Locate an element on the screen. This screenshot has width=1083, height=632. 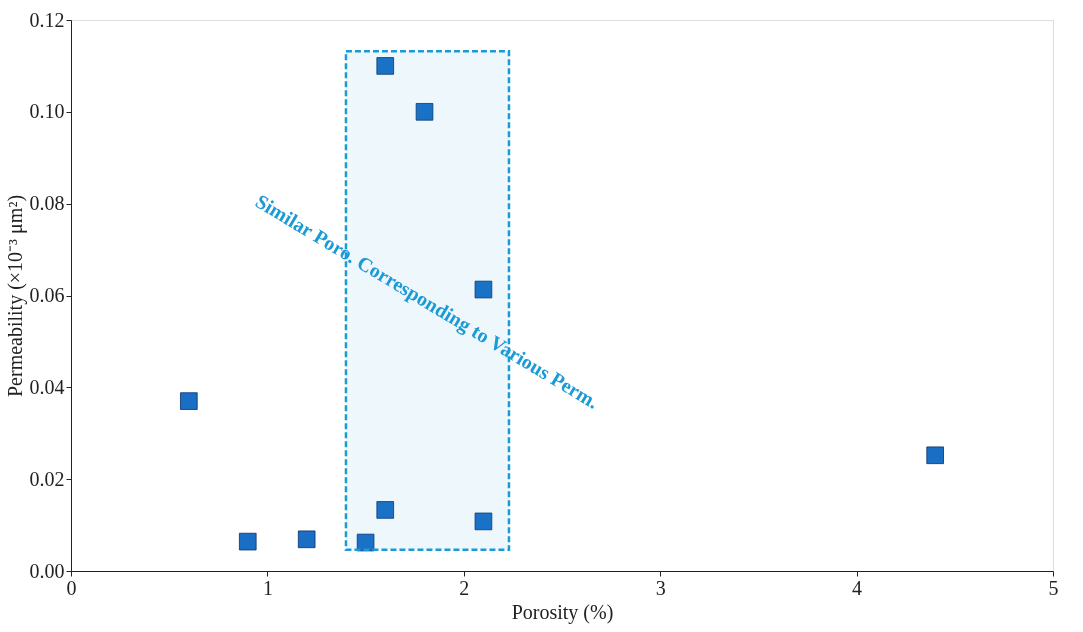
x-axis-title: Porosity (%) is located at coordinates (562, 612).